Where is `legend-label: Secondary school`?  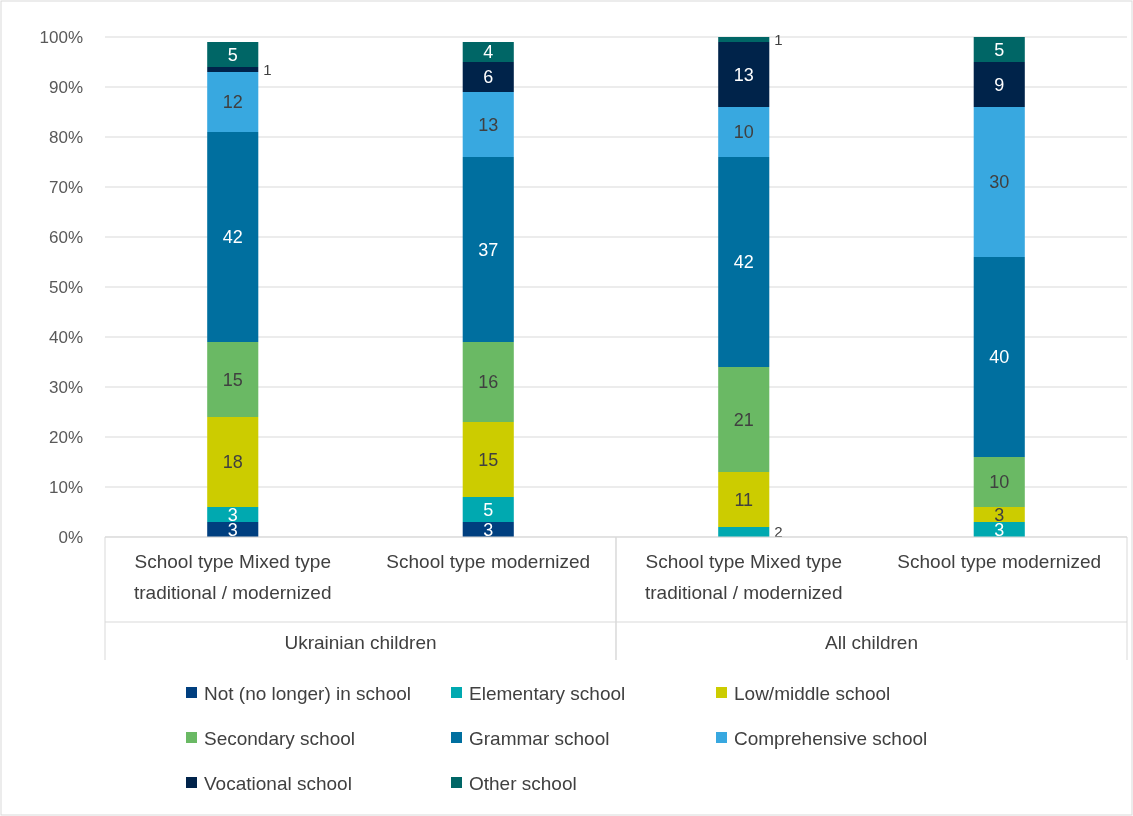
legend-label: Secondary school is located at coordinates (280, 738).